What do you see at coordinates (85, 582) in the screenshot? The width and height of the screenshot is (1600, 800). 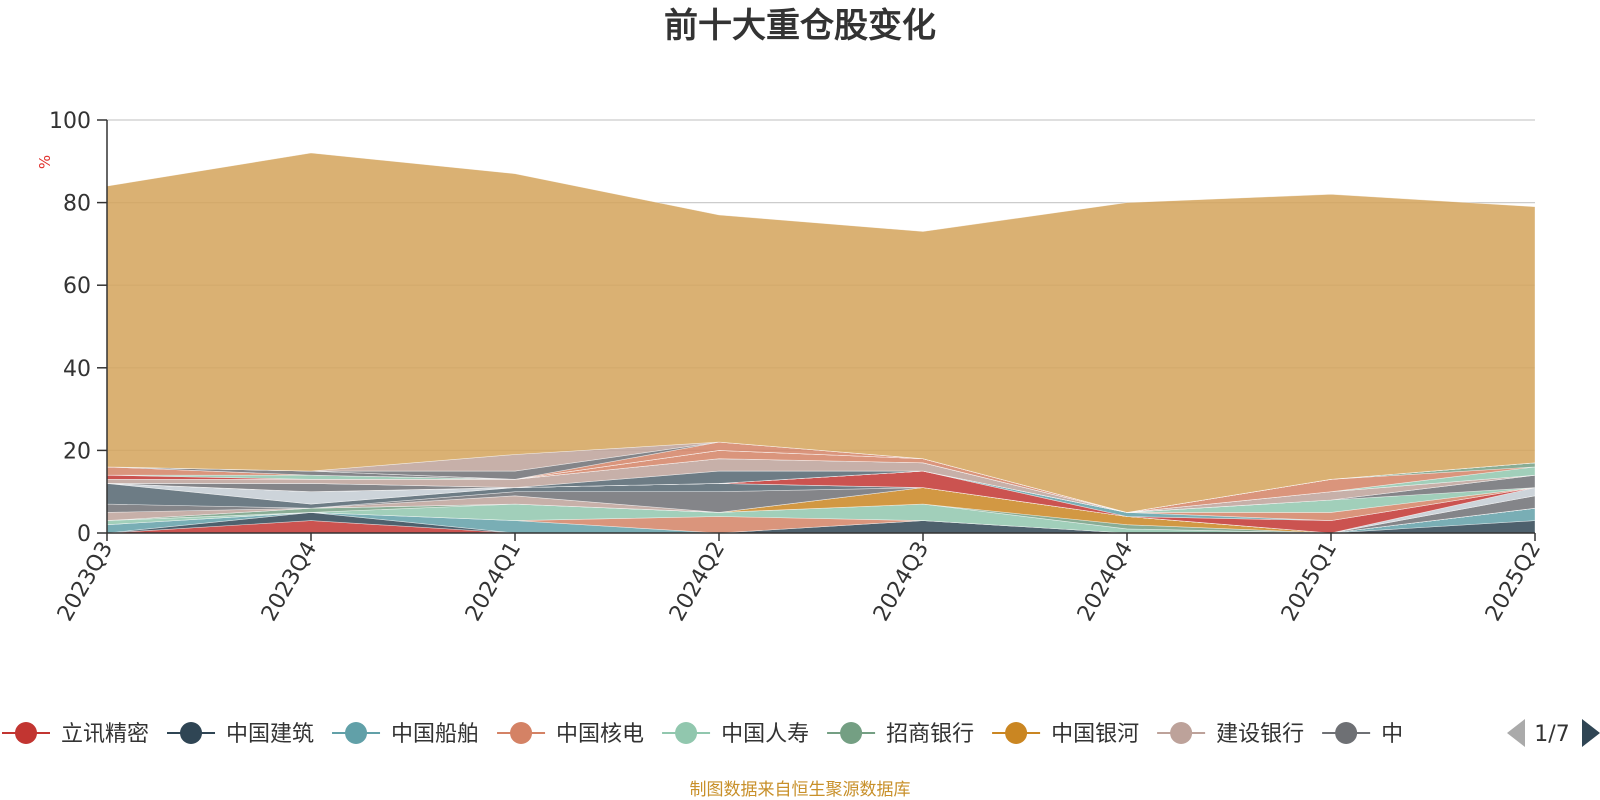 I see `x-tick-label: 2023Q3` at bounding box center [85, 582].